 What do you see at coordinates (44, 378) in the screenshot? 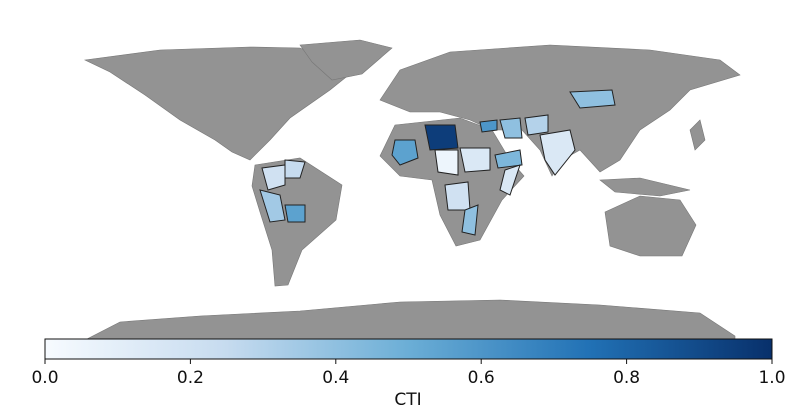
I see `colorbar-tick-label: 0.0` at bounding box center [44, 378].